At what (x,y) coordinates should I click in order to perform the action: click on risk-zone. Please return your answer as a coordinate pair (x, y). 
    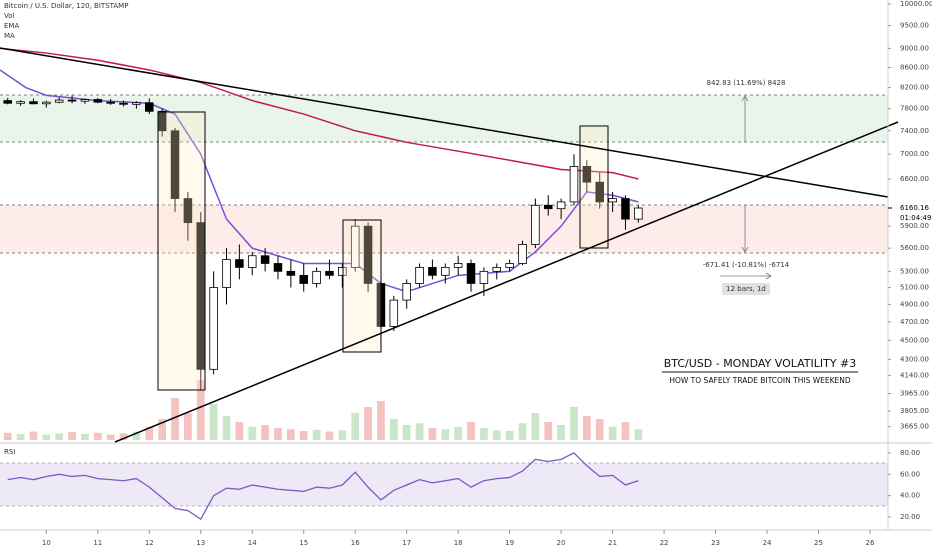
    Looking at the image, I should click on (444, 229).